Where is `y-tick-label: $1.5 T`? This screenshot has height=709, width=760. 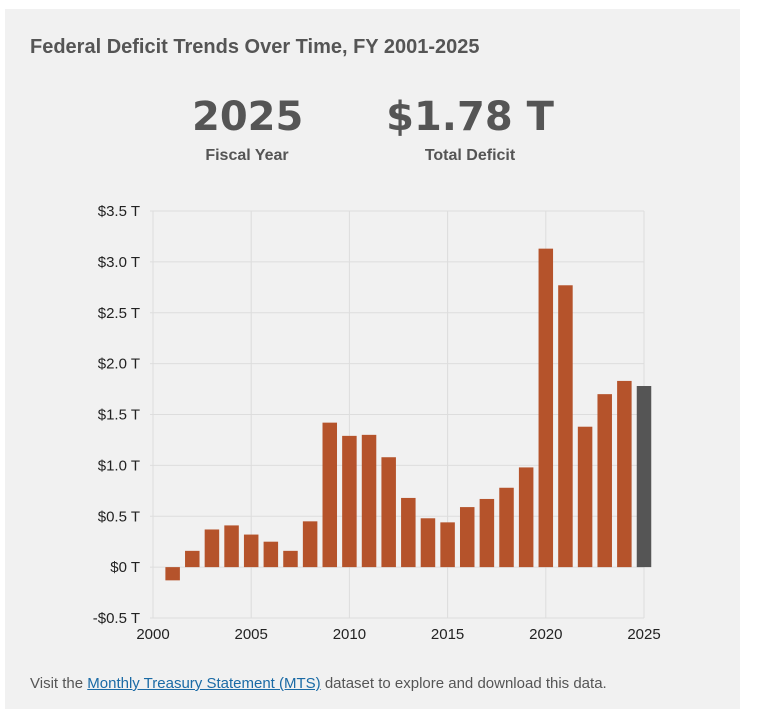
y-tick-label: $1.5 T is located at coordinates (119, 415).